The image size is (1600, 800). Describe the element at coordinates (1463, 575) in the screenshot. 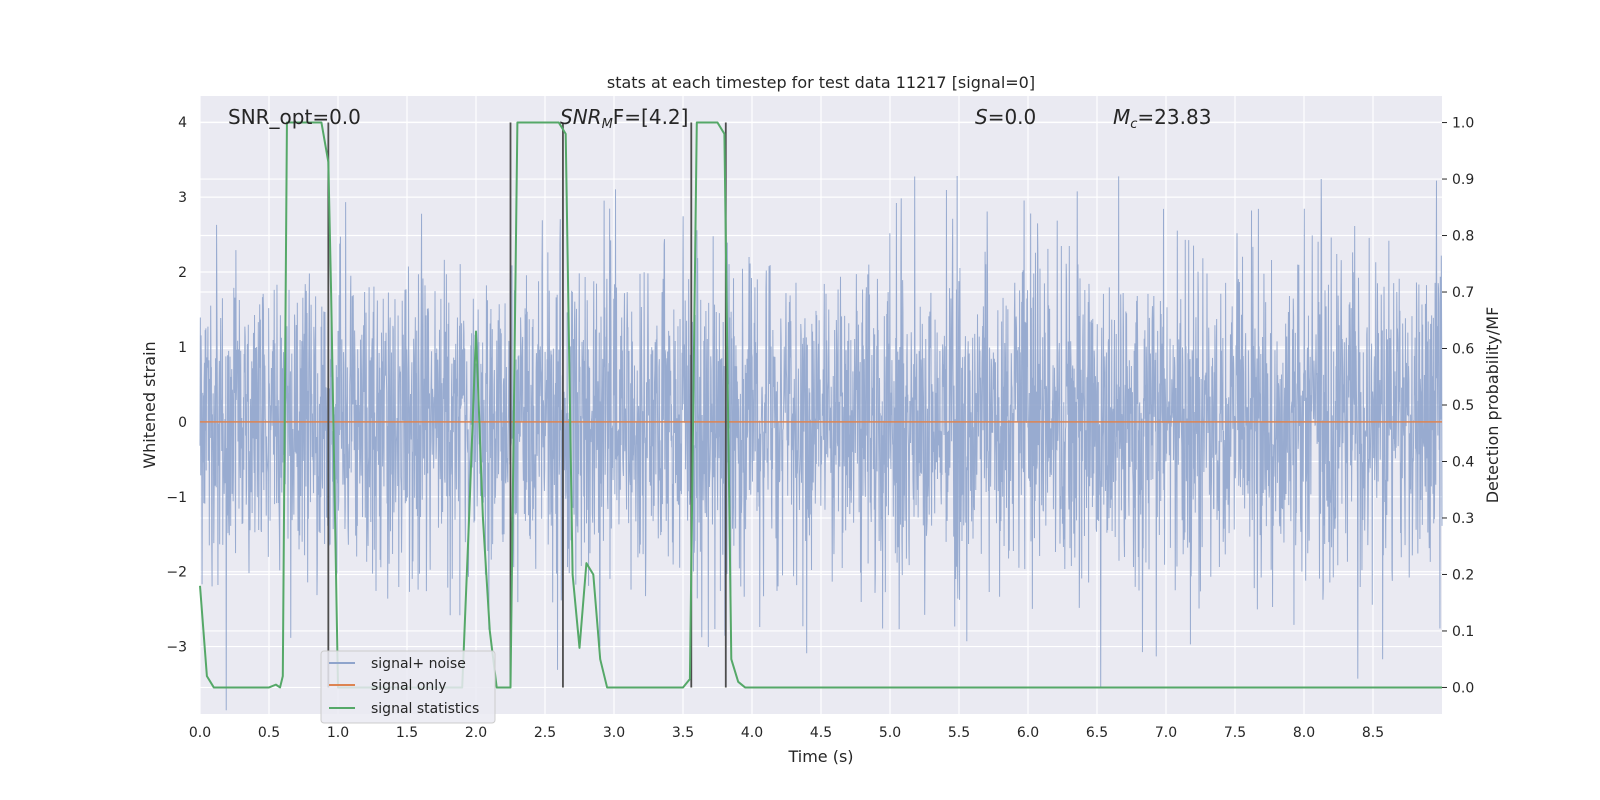

I see `right-tick-label: 0.2` at that location.